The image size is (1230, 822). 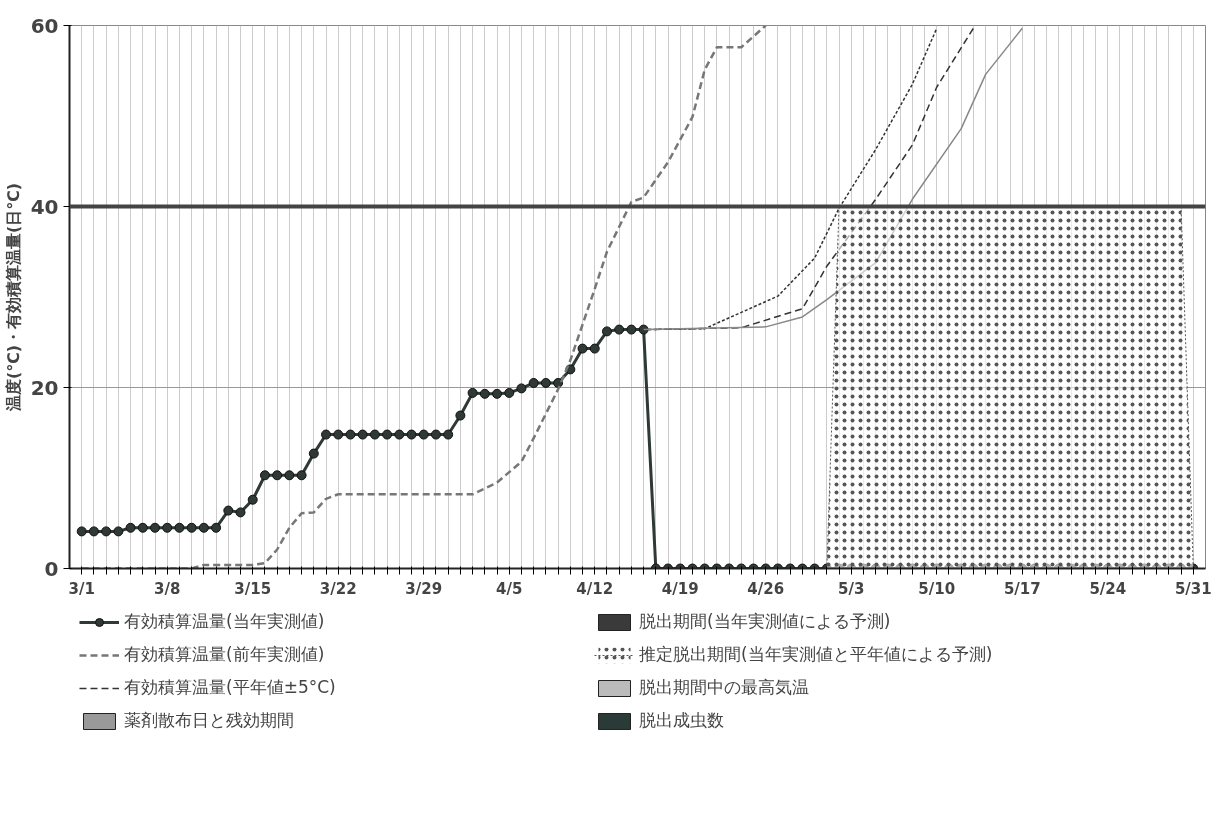 I want to click on legend-label: 脱出期間中の最高気温, so click(x=724, y=687).